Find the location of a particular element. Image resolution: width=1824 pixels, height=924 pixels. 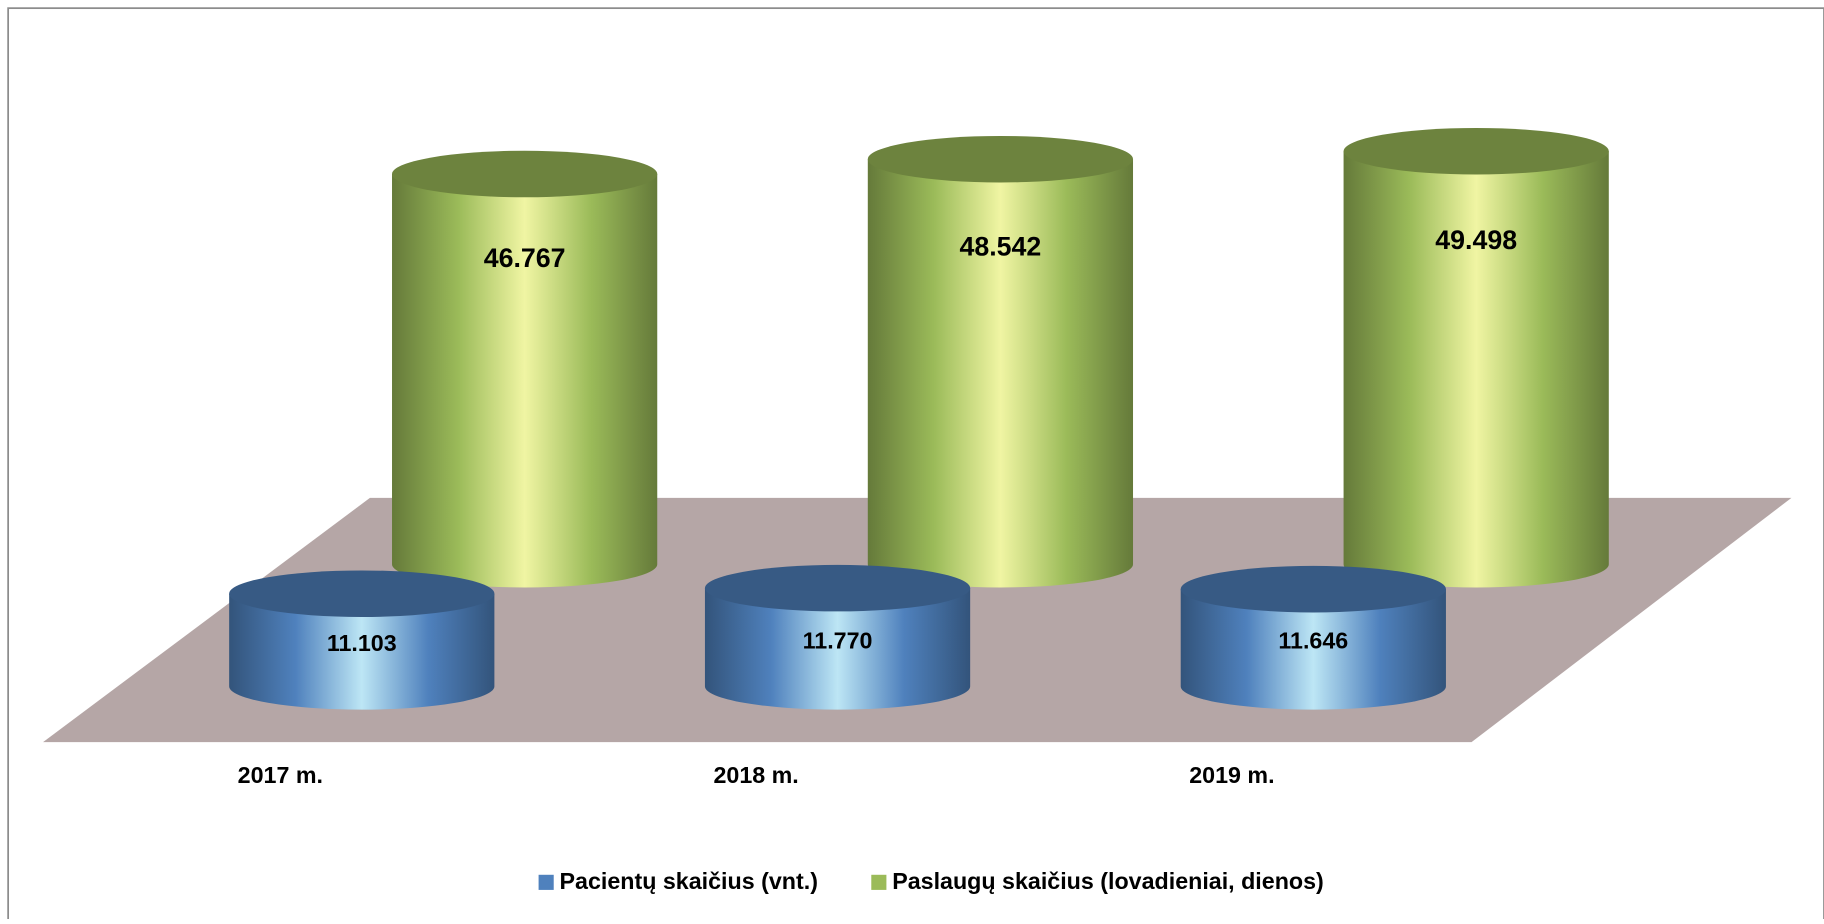

data-label: 11.770 is located at coordinates (838, 640).